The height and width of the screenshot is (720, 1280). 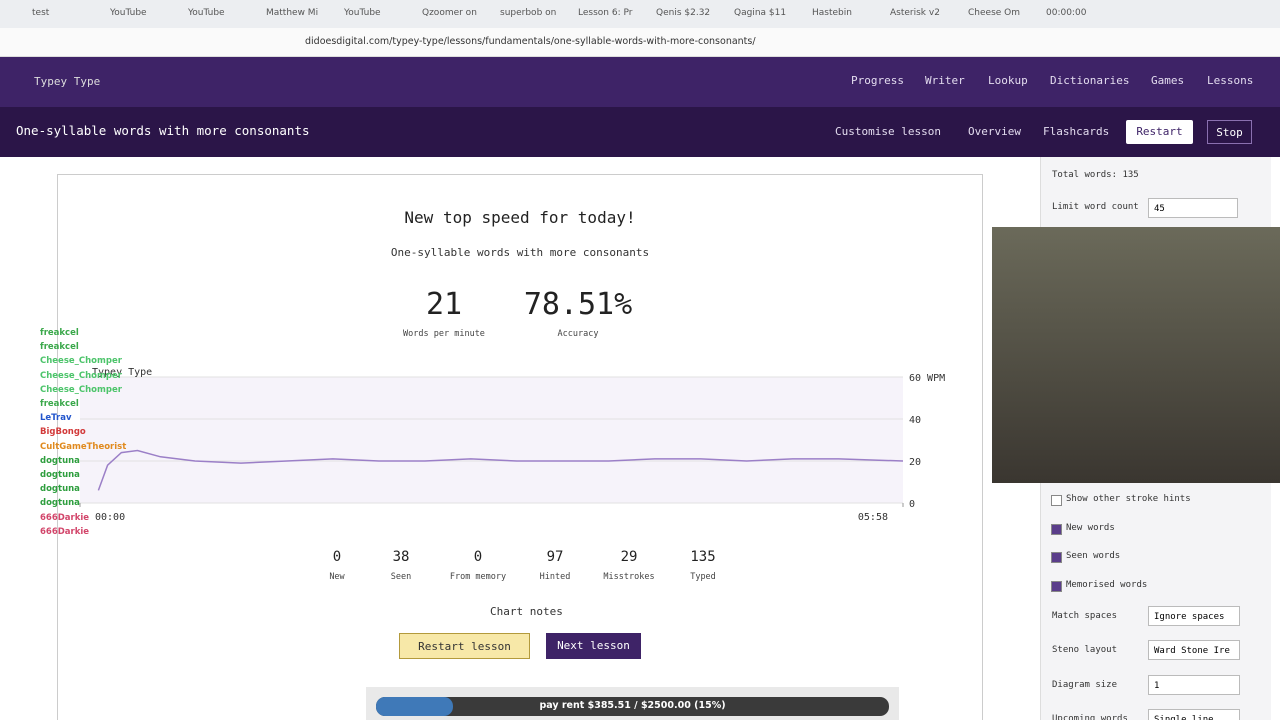 I want to click on limit-label: Limit word count, so click(x=1095, y=207).